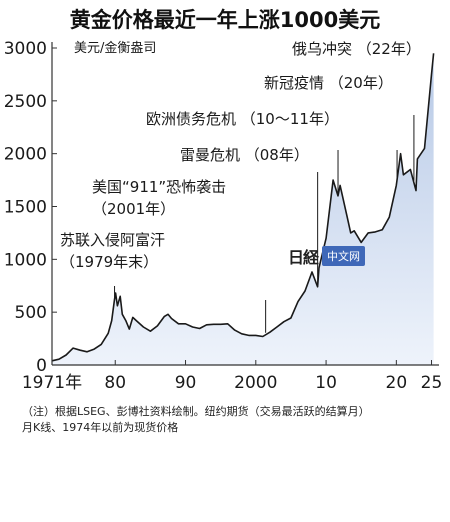 This screenshot has height=522, width=450. I want to click on annotation: 欧洲债务危机 （10～11年）, so click(242, 152).